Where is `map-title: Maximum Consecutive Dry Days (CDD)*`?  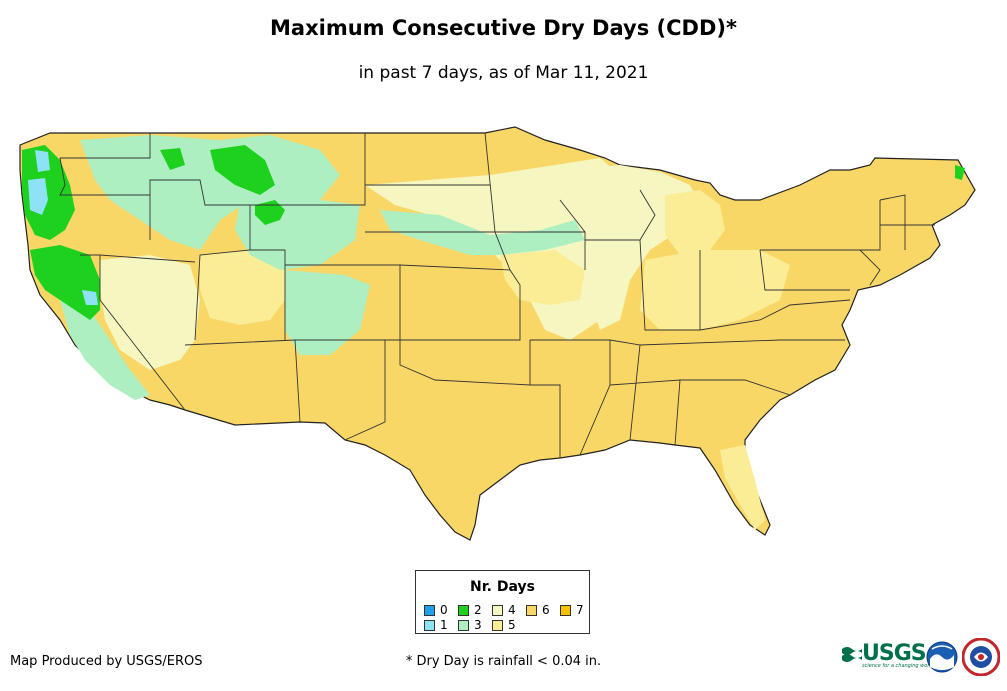
map-title: Maximum Consecutive Dry Days (CDD)* is located at coordinates (503, 28).